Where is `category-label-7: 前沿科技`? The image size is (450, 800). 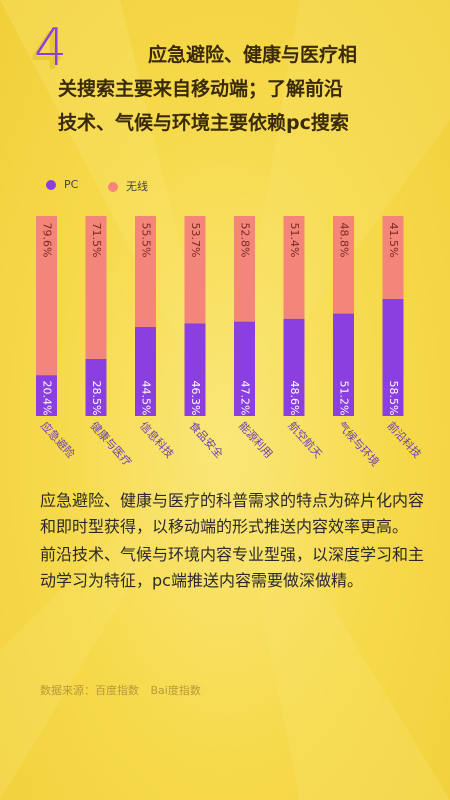 category-label-7: 前沿科技 is located at coordinates (405, 440).